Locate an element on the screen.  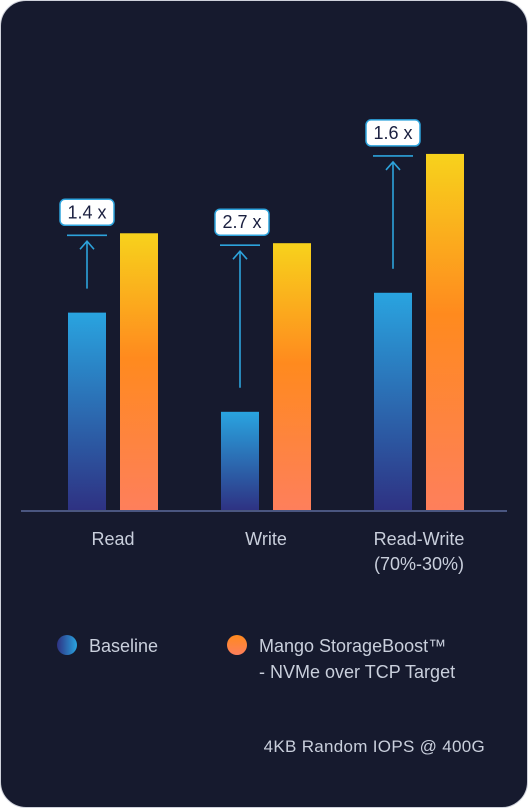
ratio-label-read-write: 1.6 x is located at coordinates (392, 133).